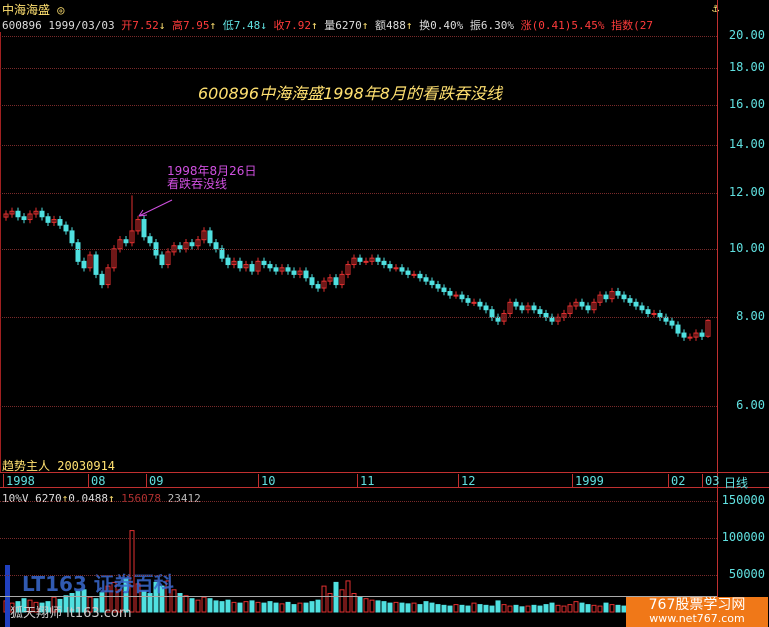  I want to click on field-value: (27, so click(643, 25).